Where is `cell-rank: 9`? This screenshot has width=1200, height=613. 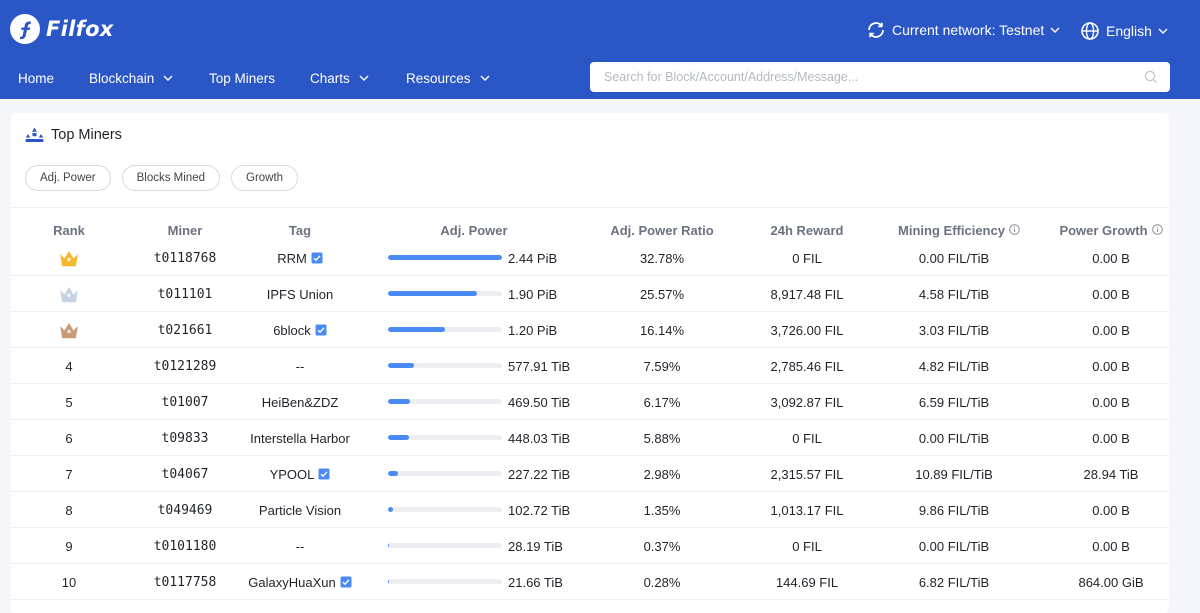 cell-rank: 9 is located at coordinates (69, 546).